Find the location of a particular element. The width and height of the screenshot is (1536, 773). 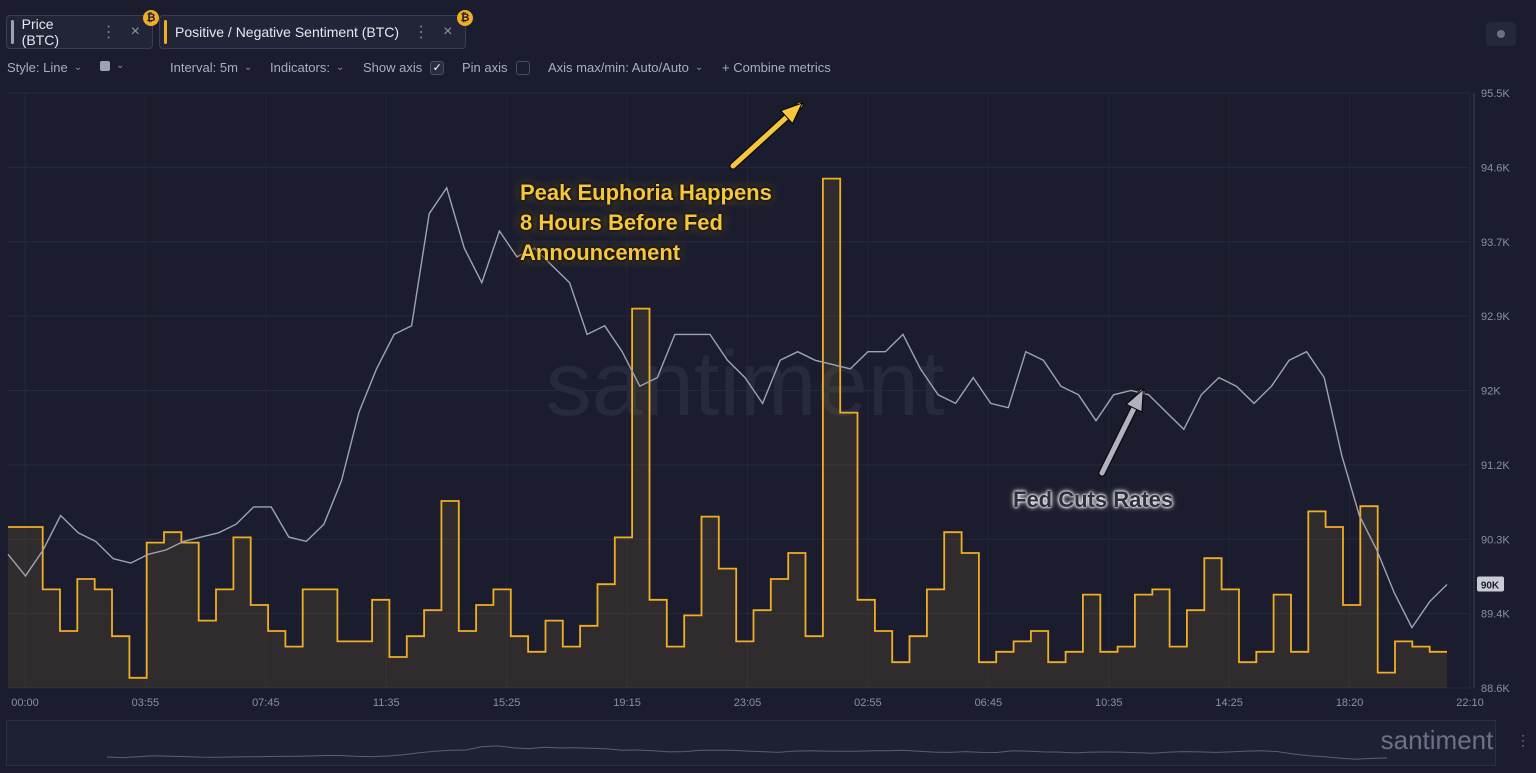

x-tick-label: 23:05 is located at coordinates (748, 703).